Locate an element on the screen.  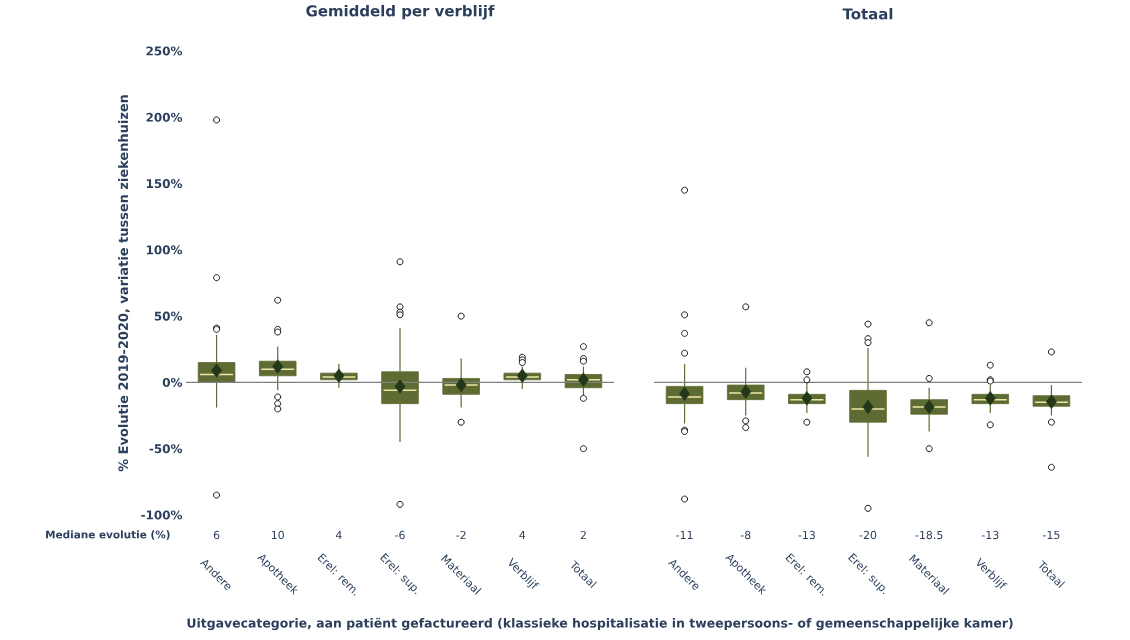
y-tick-label: -50% is located at coordinates (166, 449).